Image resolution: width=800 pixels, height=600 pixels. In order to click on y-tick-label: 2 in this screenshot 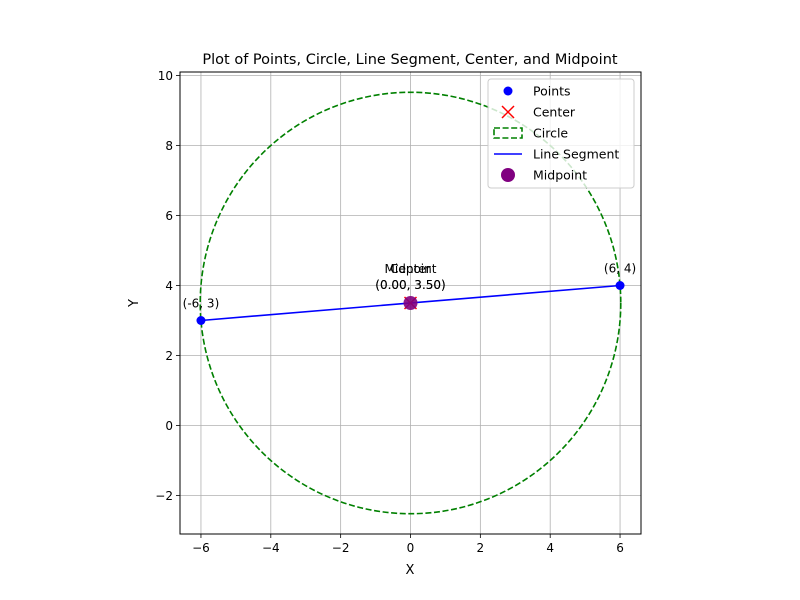, I will do `click(169, 356)`.